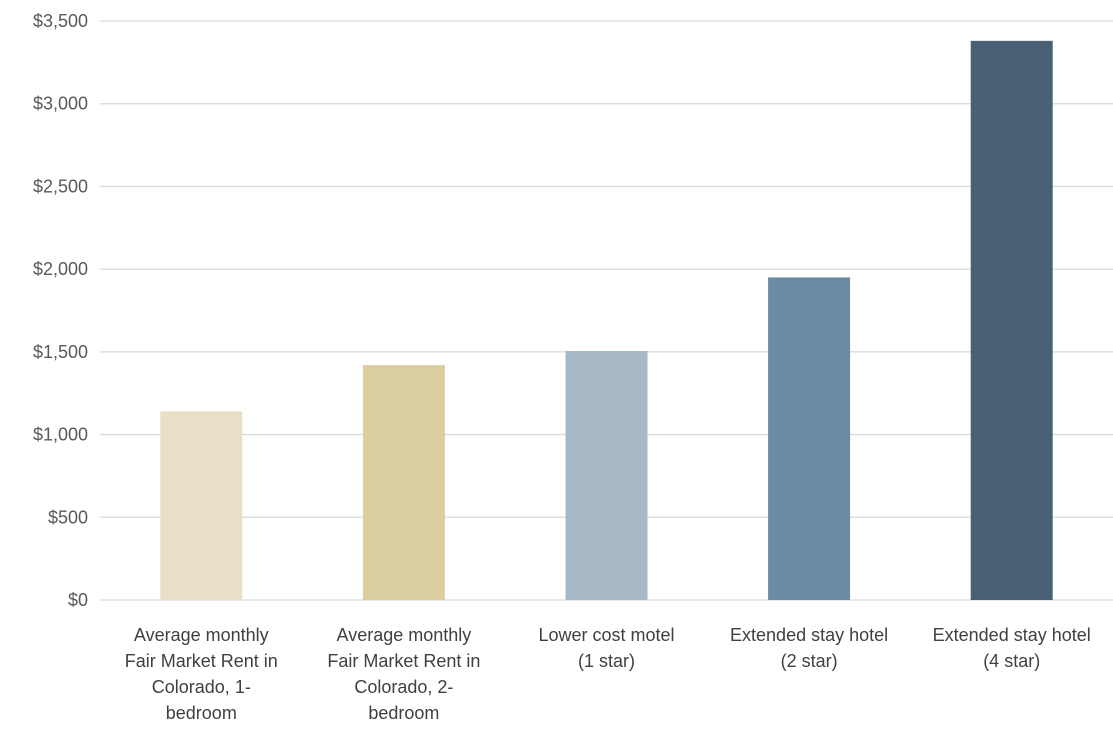 The height and width of the screenshot is (730, 1113). Describe the element at coordinates (60, 186) in the screenshot. I see `y-tick-label: $2,500` at that location.